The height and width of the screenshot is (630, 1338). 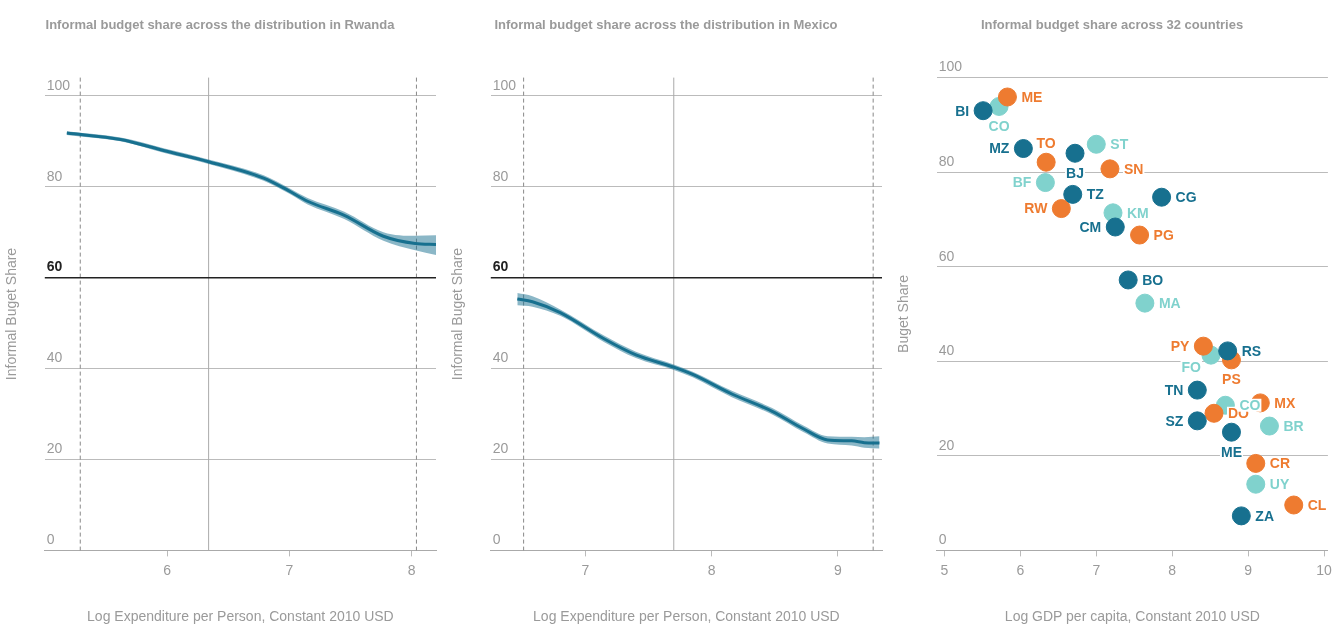 What do you see at coordinates (1264, 515) in the screenshot?
I see `annotation: ZA` at bounding box center [1264, 515].